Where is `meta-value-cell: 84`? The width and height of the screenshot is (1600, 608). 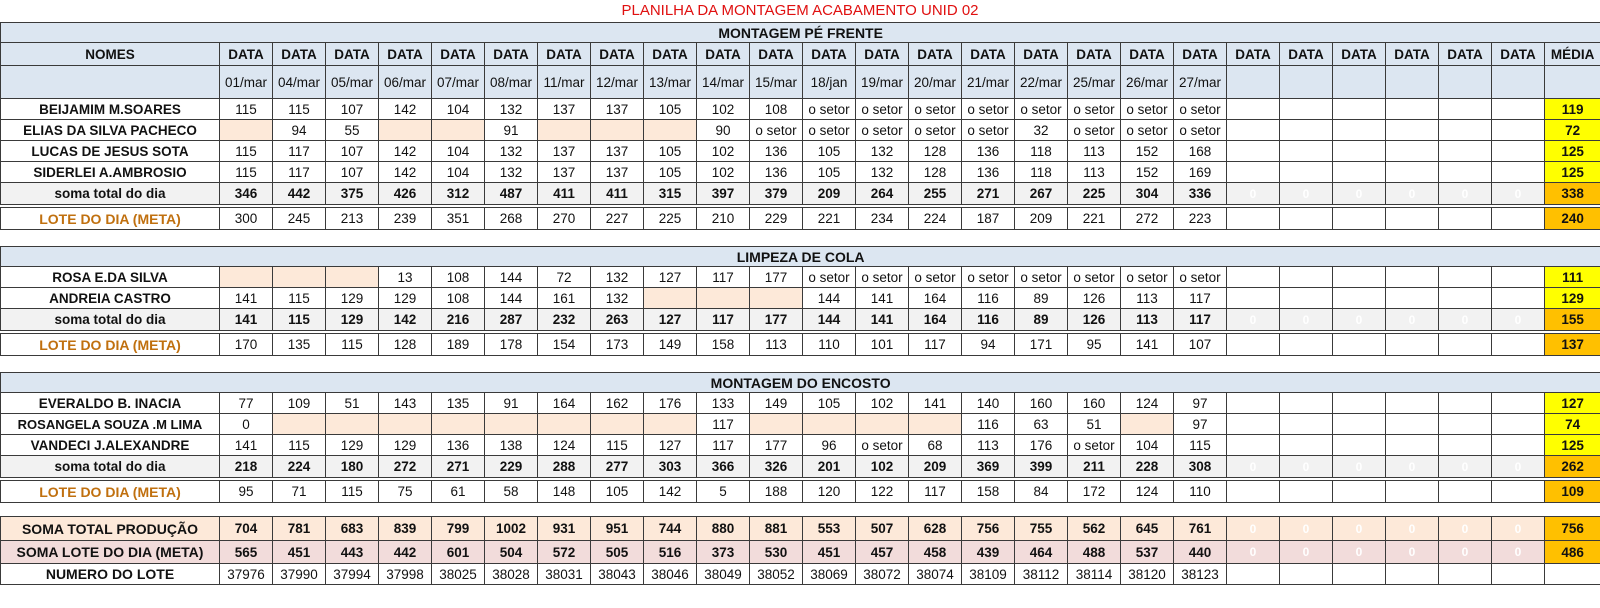 meta-value-cell: 84 is located at coordinates (1041, 491).